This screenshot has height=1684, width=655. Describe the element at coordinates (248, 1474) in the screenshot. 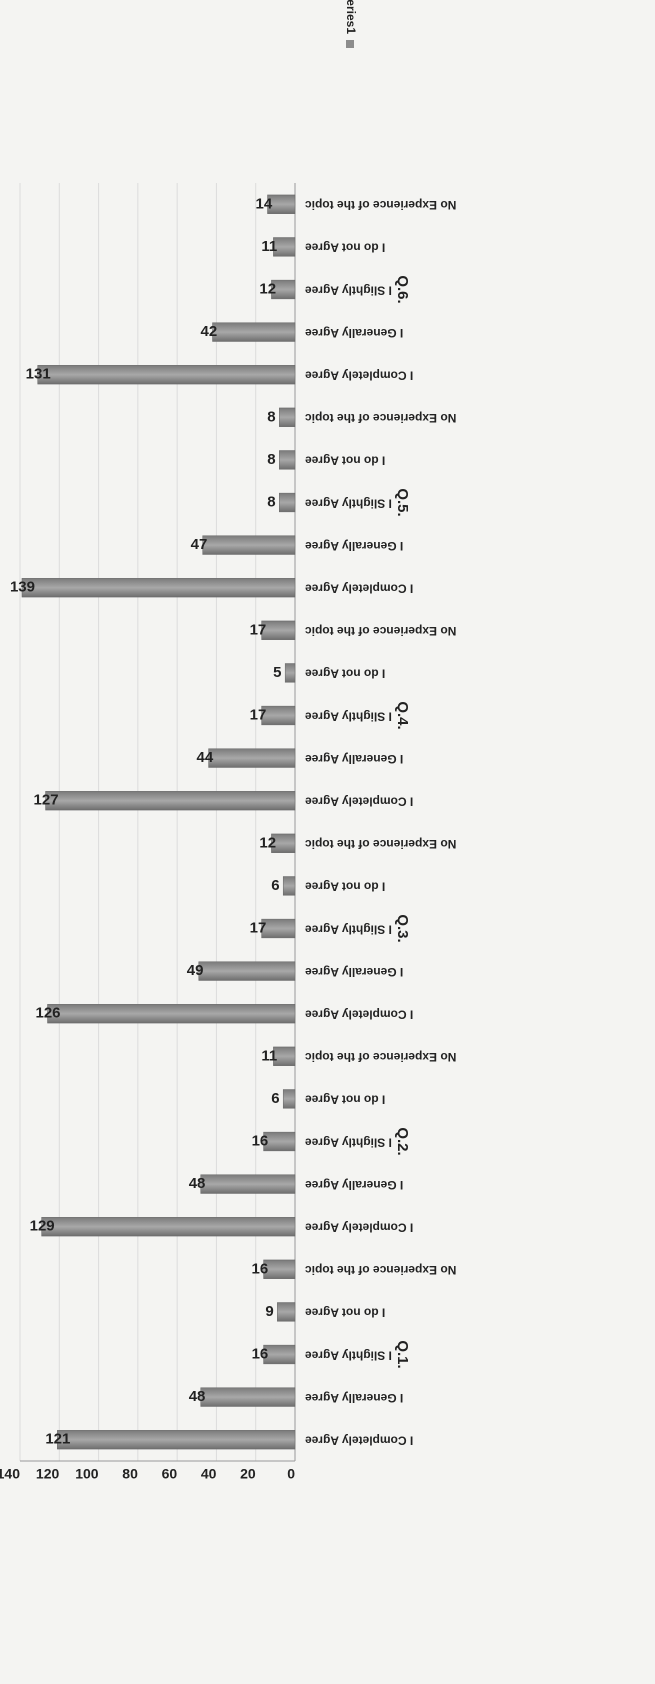

I see `y-tick-label: 20` at that location.